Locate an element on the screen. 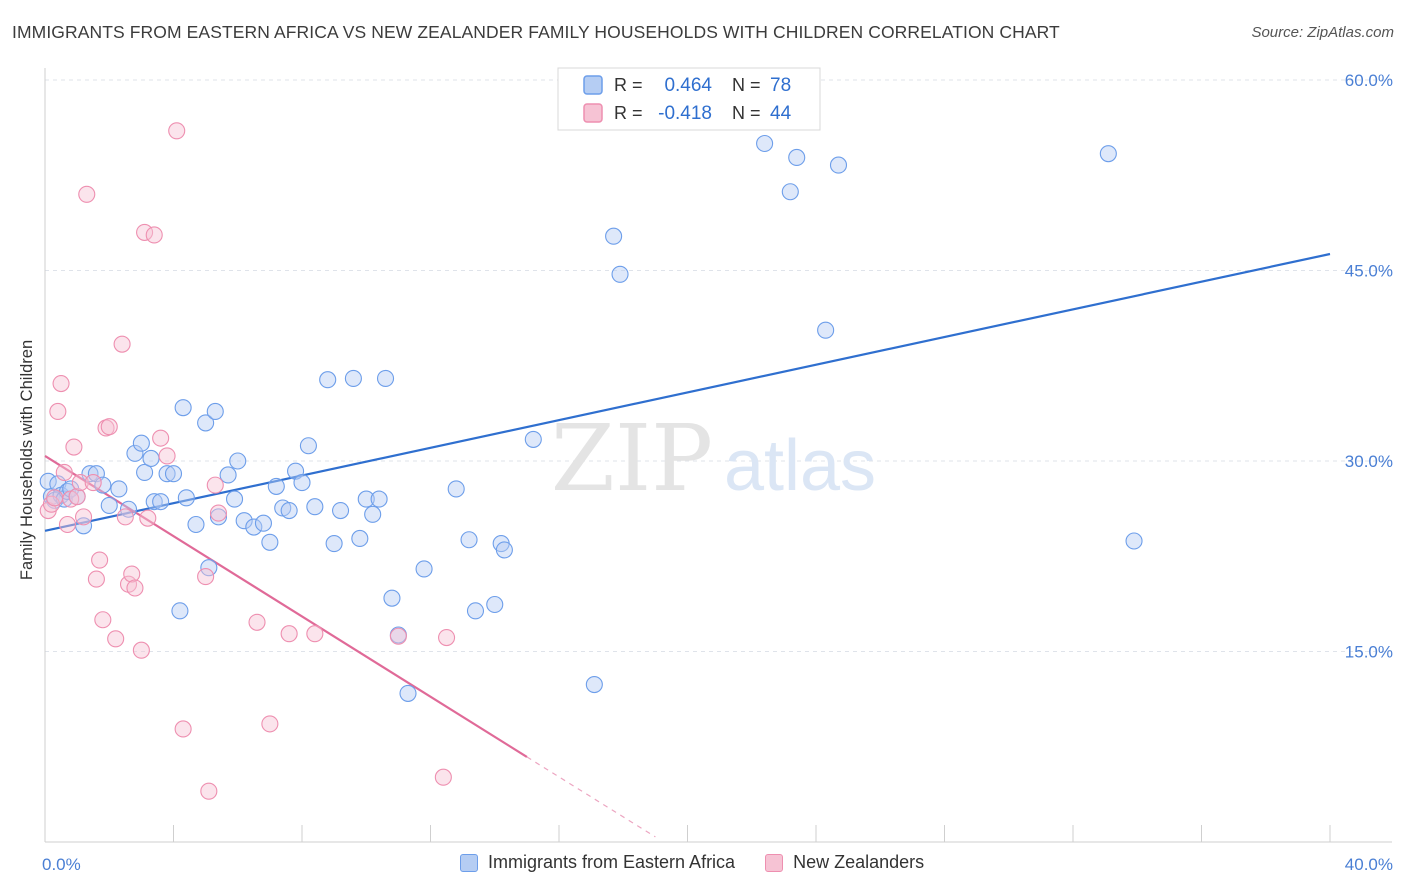 This screenshot has height=892, width=1406. stats-n-label-1: N = is located at coordinates (746, 113).